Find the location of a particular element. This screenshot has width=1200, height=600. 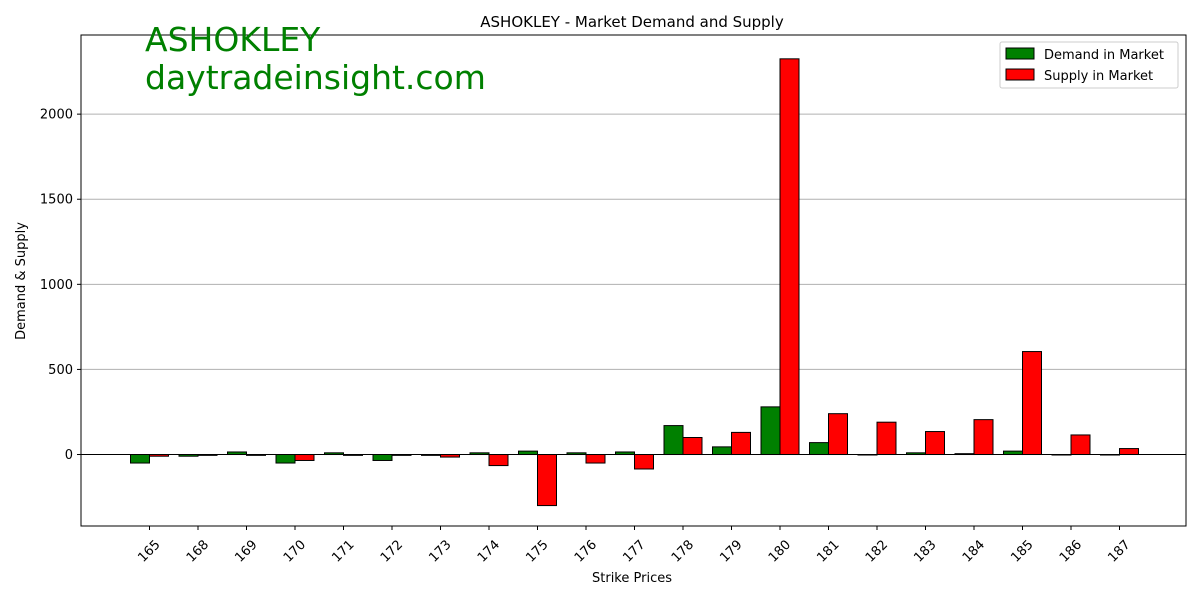

x-tick-label: 181 is located at coordinates (828, 551).